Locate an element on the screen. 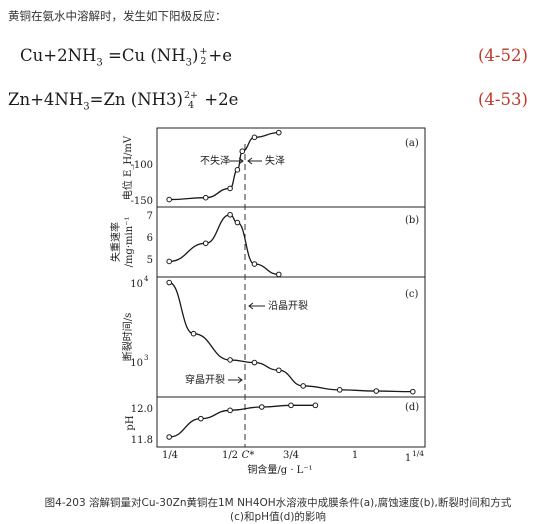  panel-b-tag: (b) is located at coordinates (412, 220).